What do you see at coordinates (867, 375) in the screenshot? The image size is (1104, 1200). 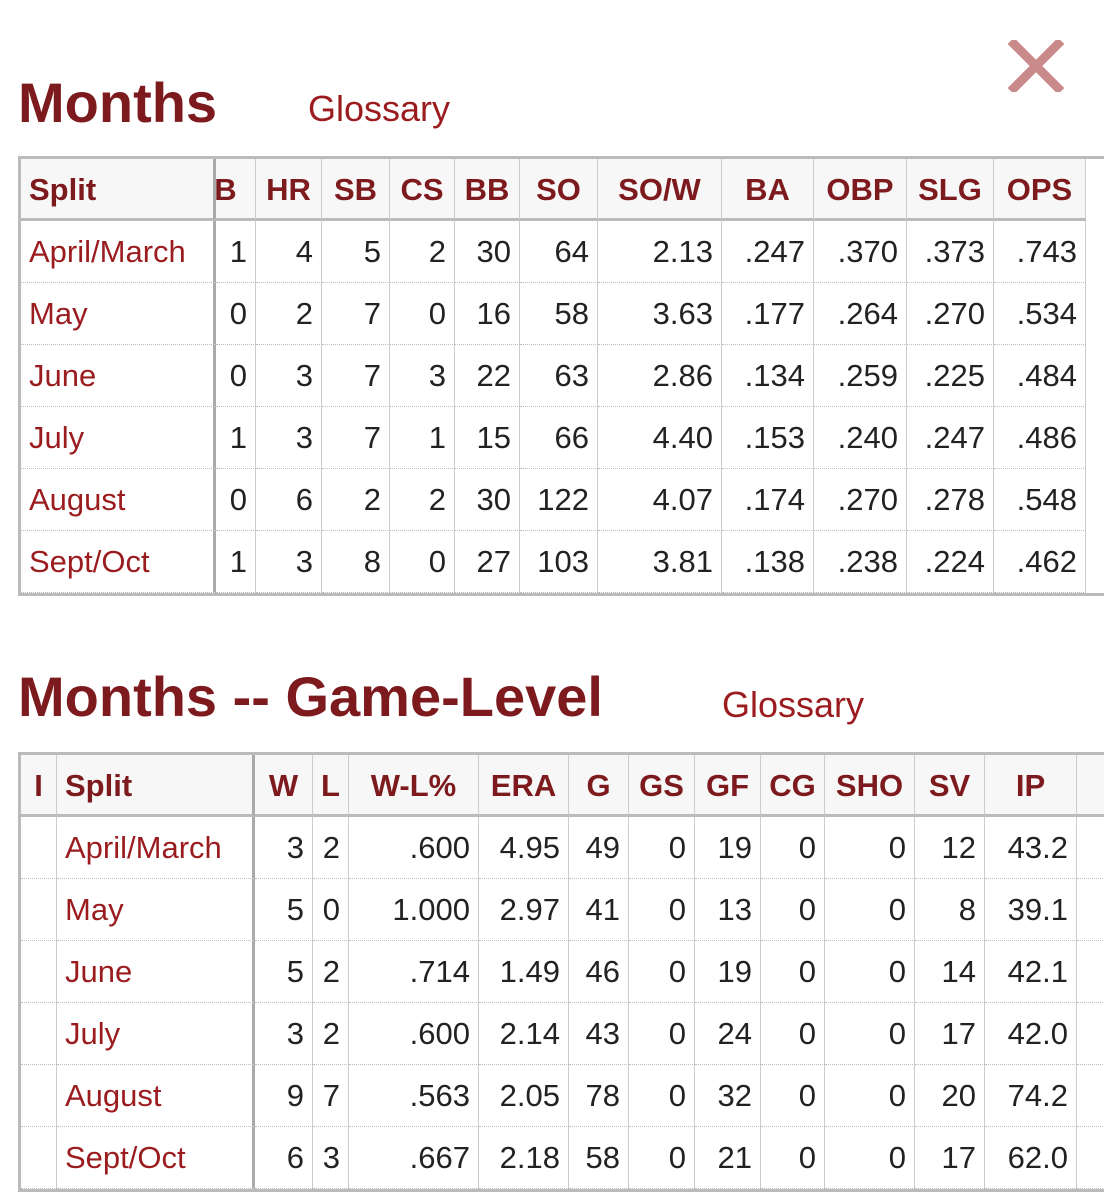 I see `cell-text: .259` at bounding box center [867, 375].